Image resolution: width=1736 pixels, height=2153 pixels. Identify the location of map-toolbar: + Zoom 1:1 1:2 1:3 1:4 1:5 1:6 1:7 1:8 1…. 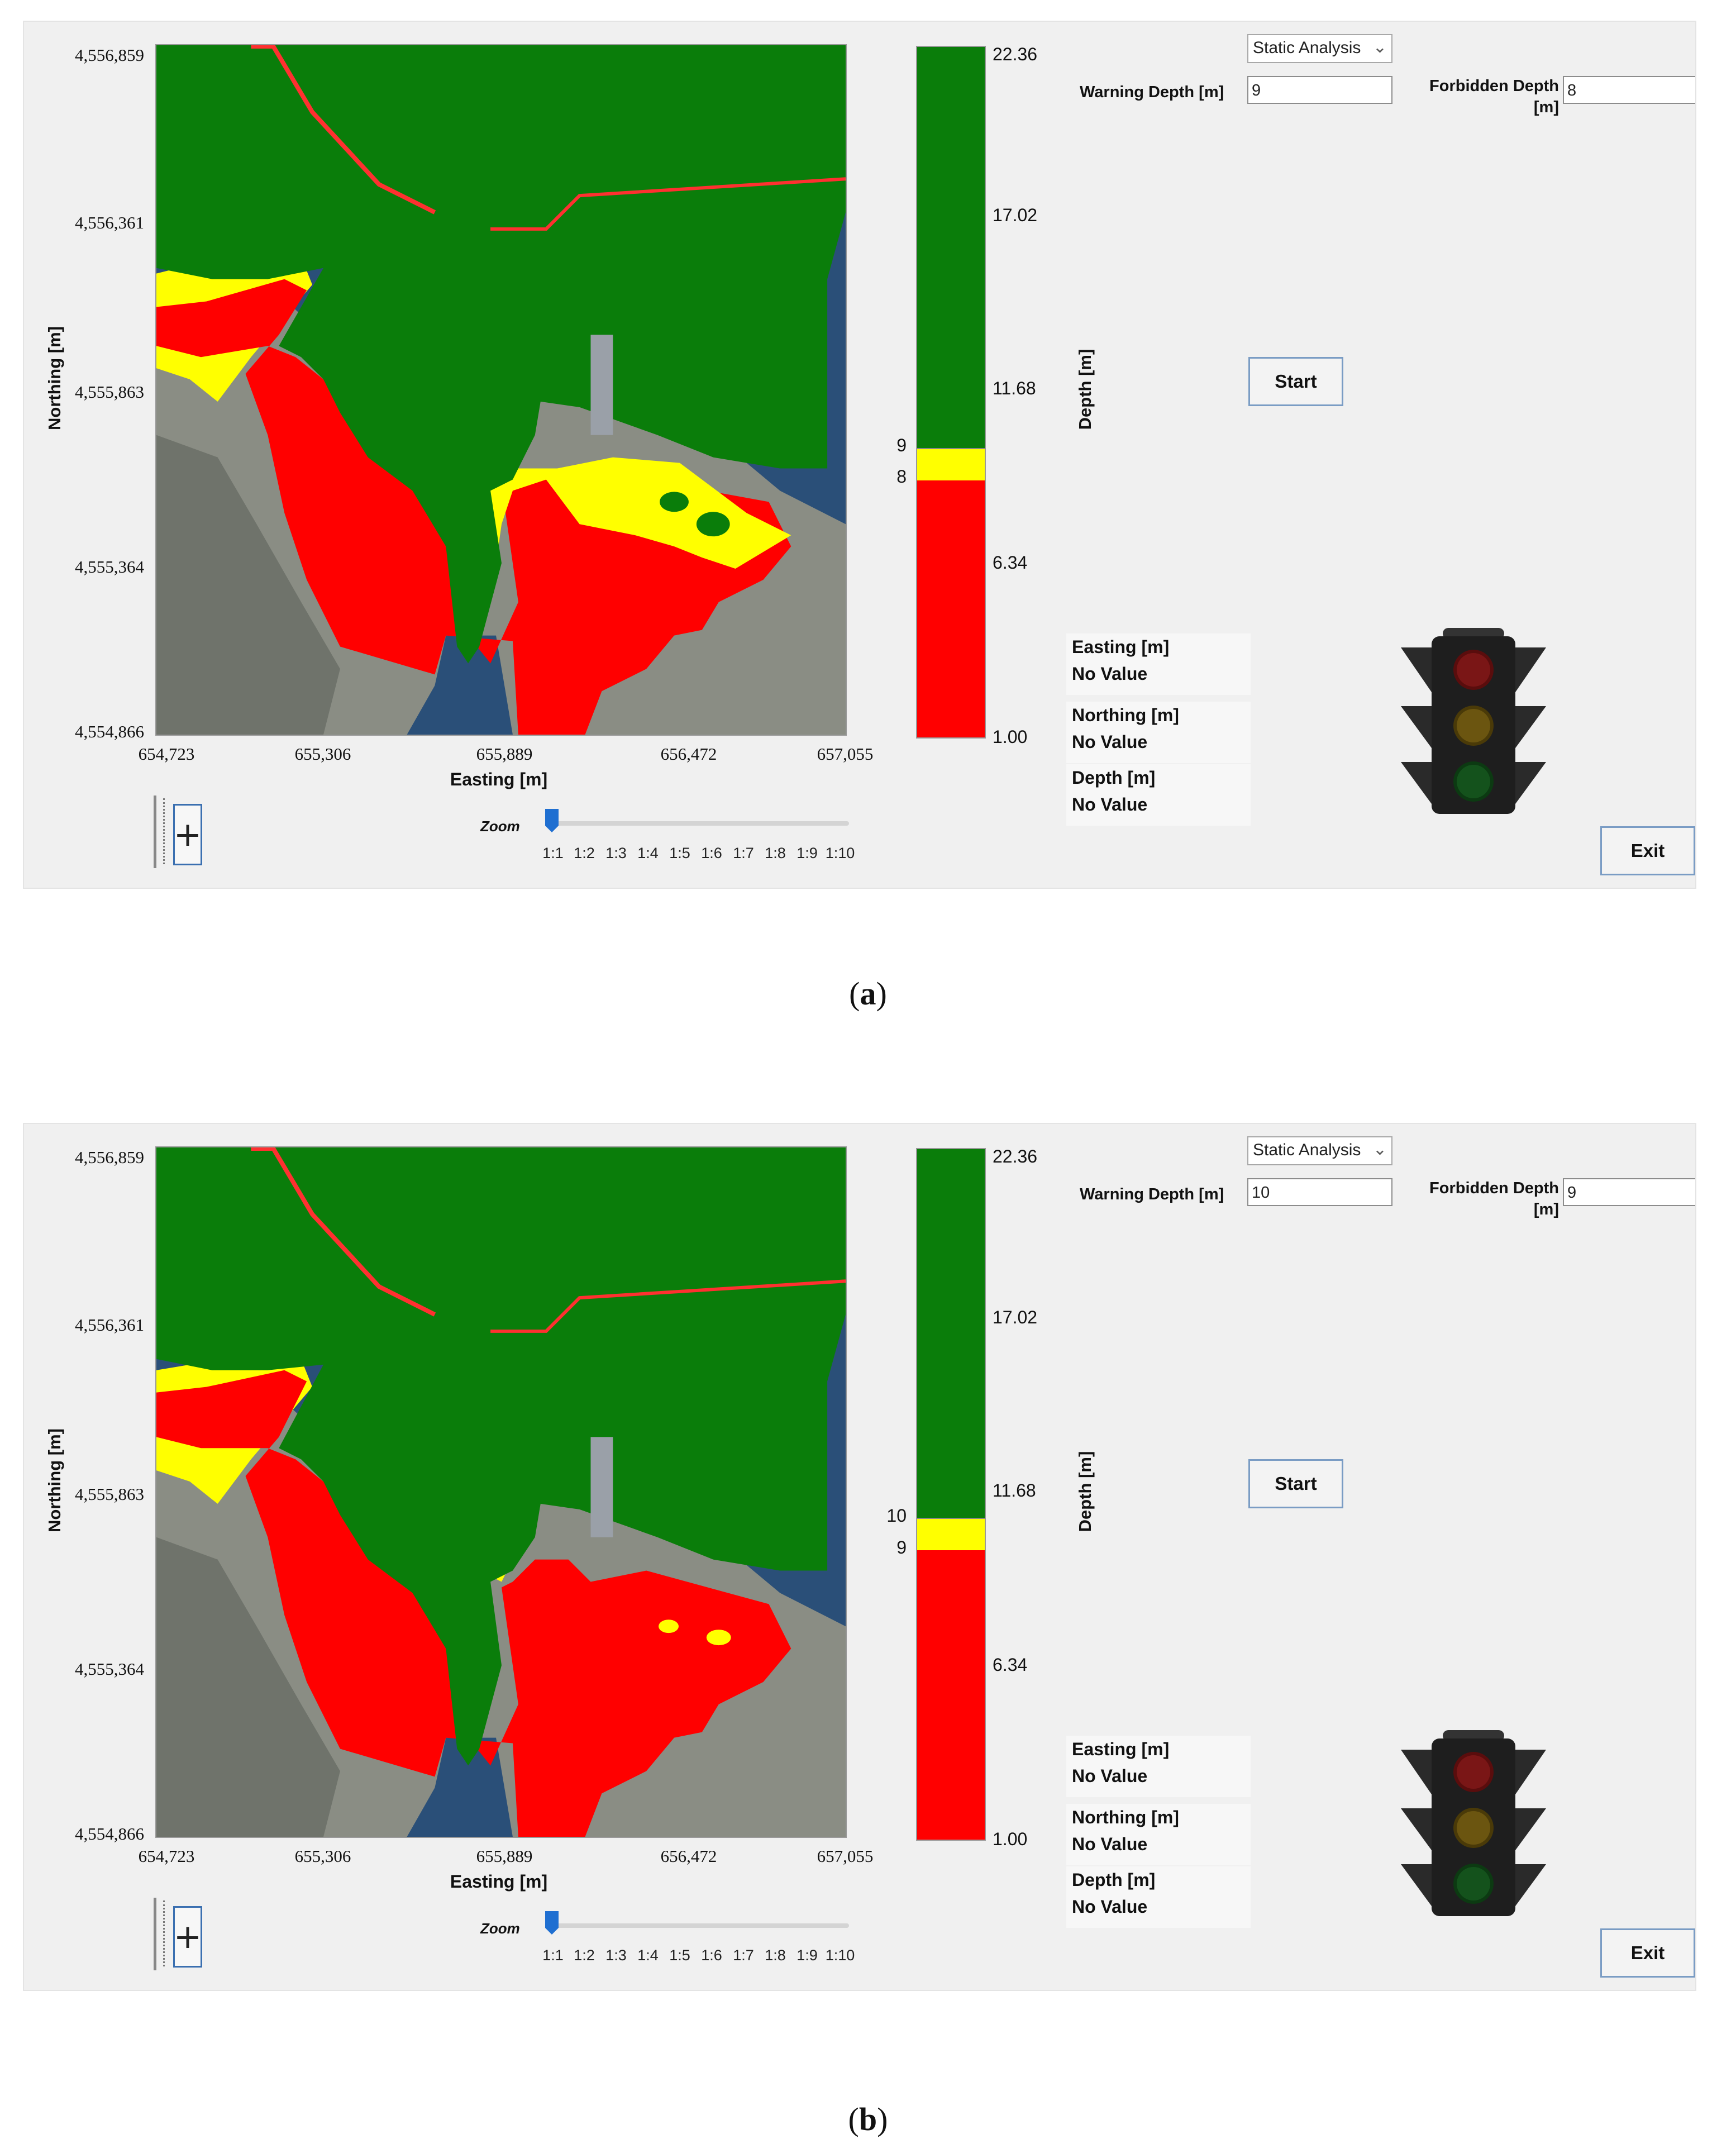
(508, 832).